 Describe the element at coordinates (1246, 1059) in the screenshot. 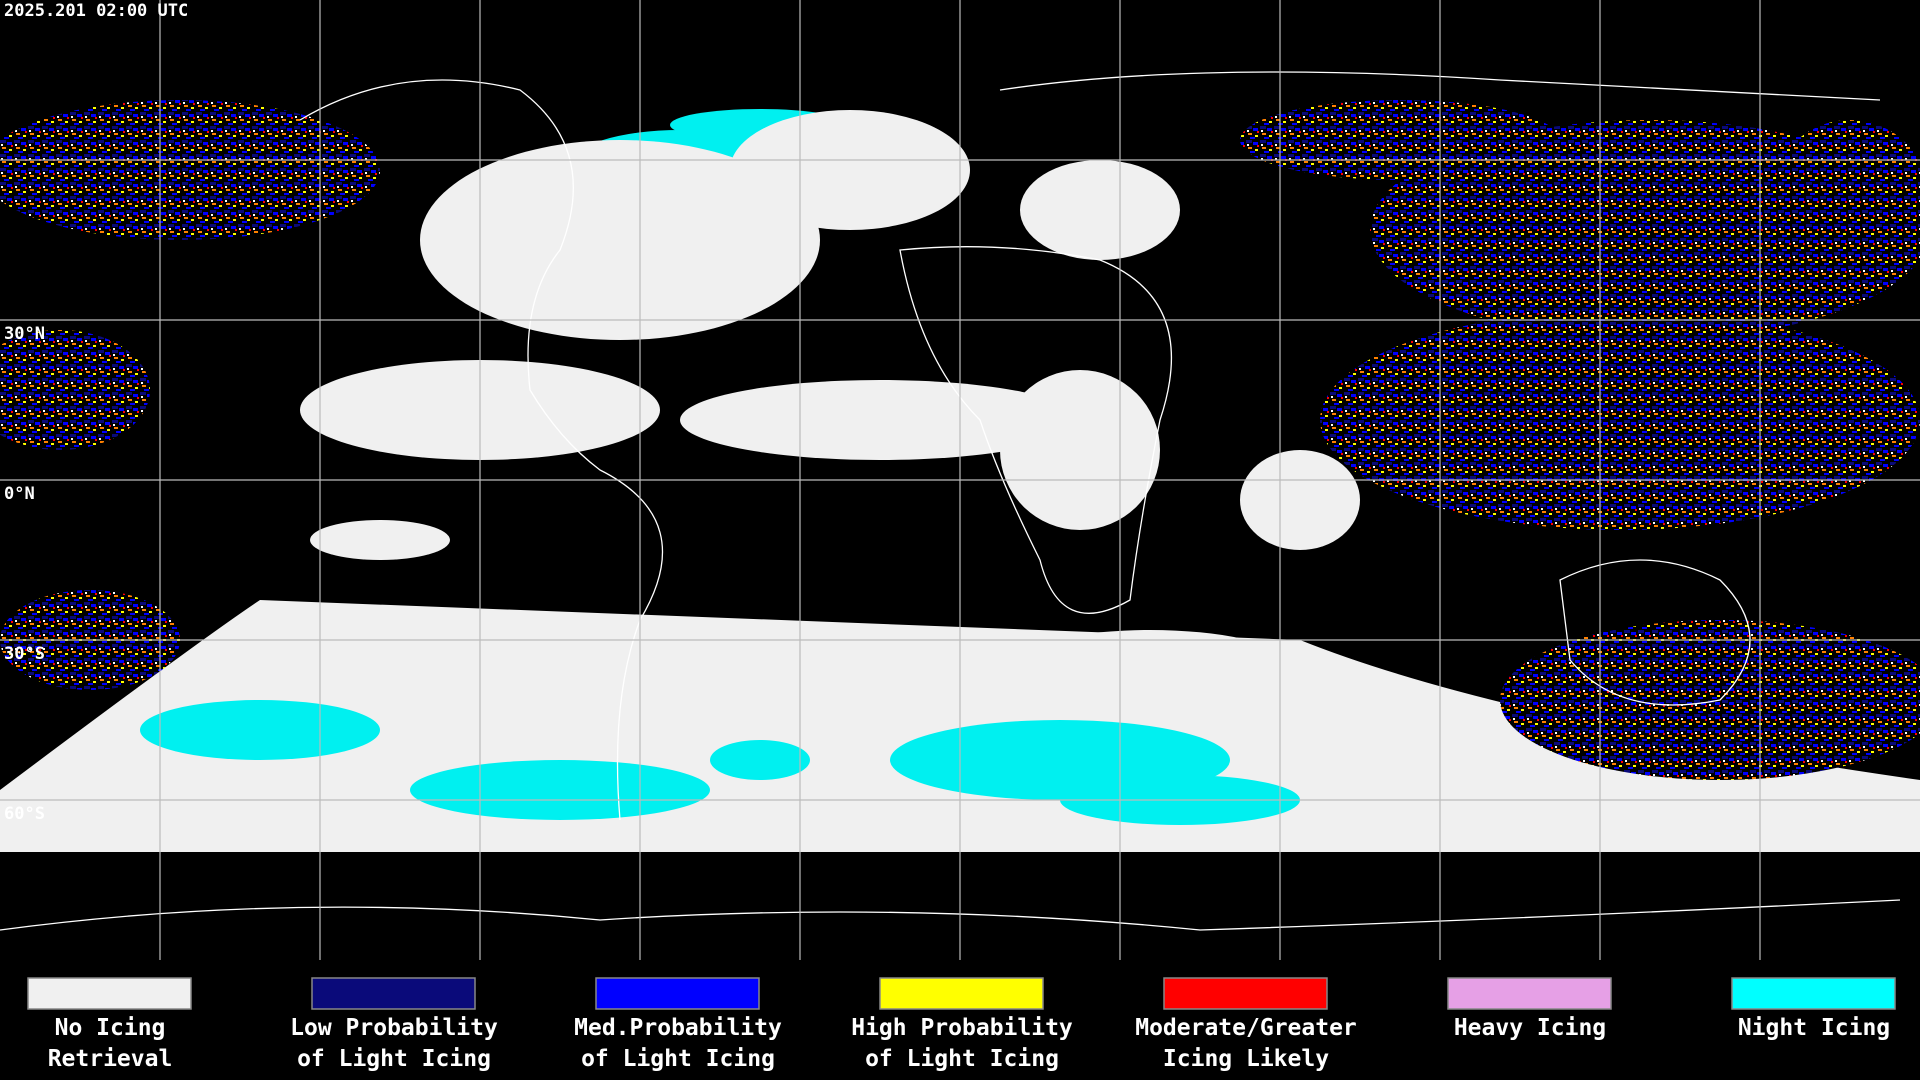

I see `legend-label: Icing Likely` at that location.